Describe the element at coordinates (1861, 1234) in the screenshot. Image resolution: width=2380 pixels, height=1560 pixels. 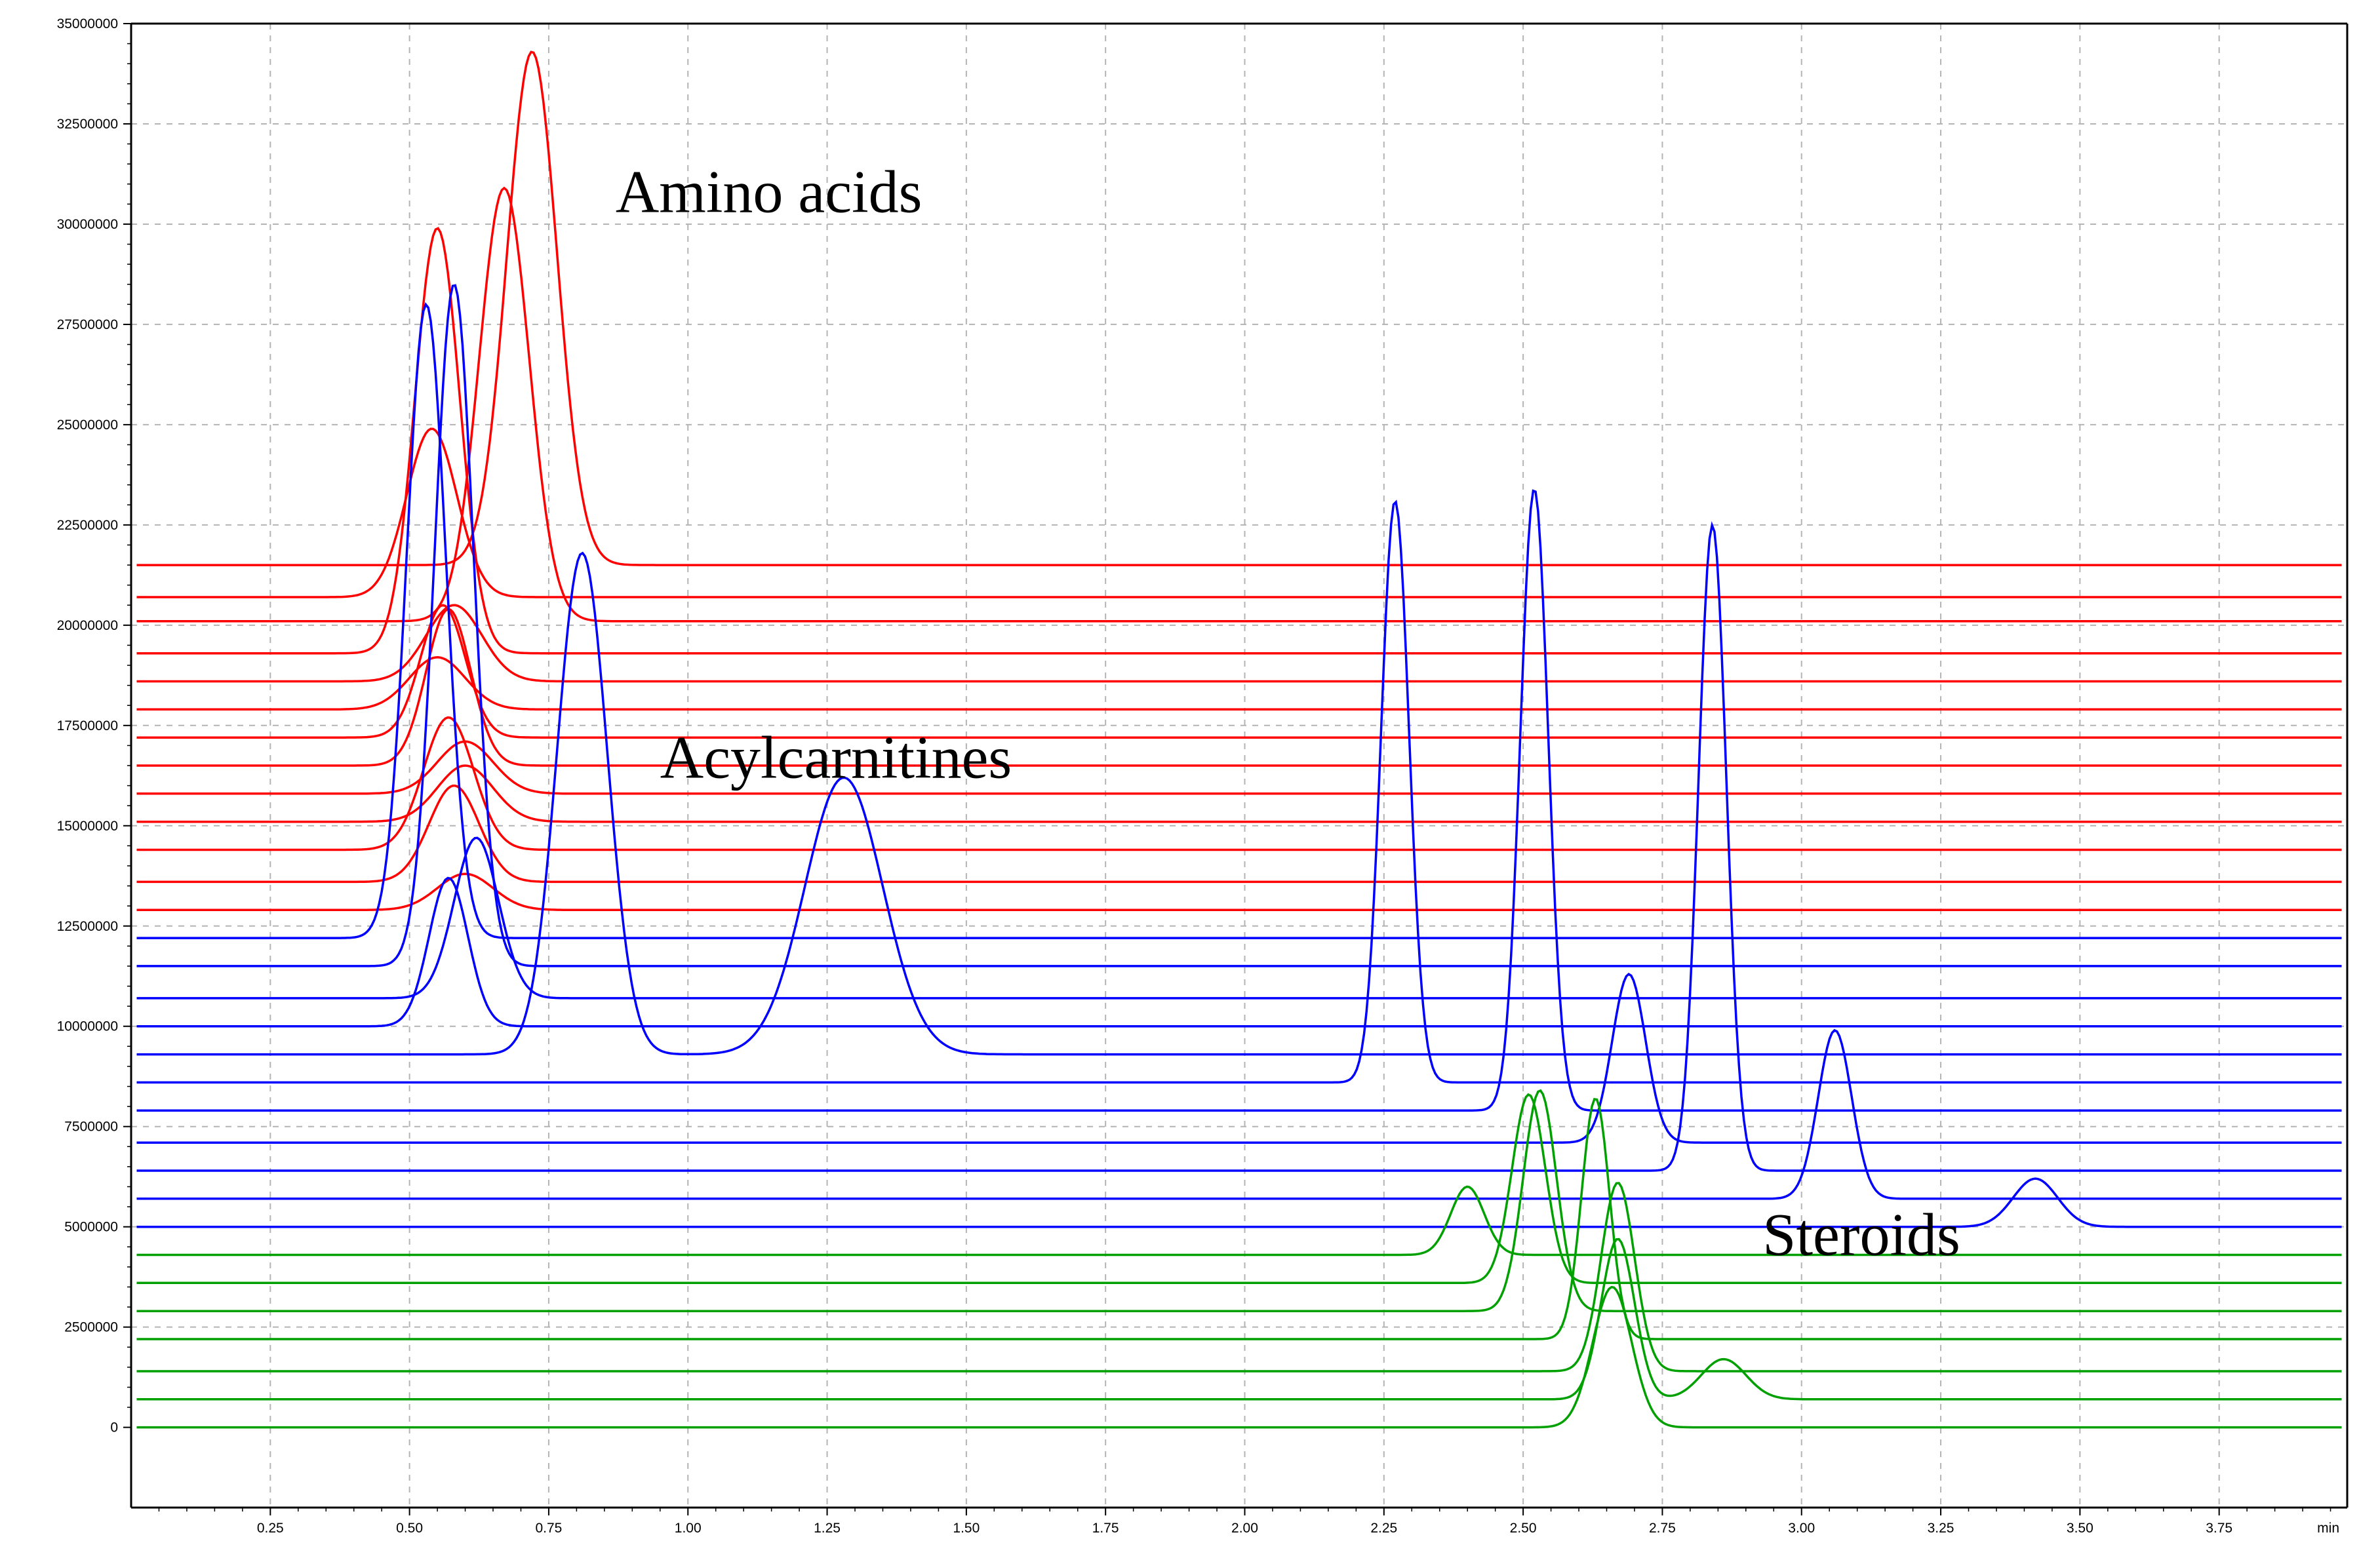
I see `annotation-label: Steroids` at that location.